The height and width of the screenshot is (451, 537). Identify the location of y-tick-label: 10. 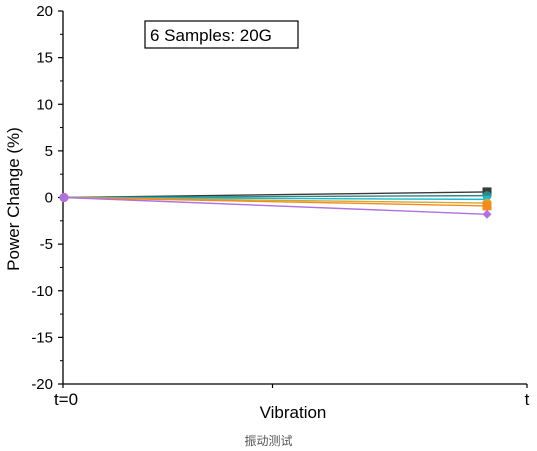
(44, 104).